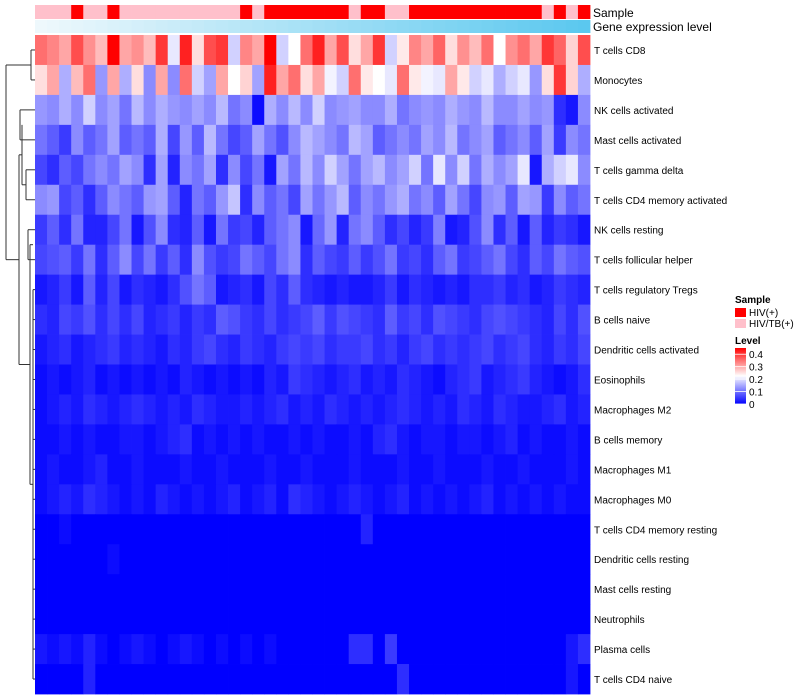 The image size is (800, 700). I want to click on legend-swatch-hiv, so click(740, 312).